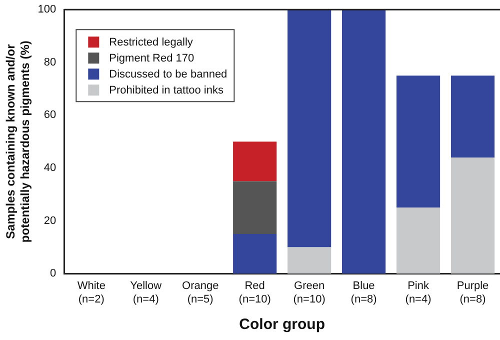  What do you see at coordinates (50, 62) in the screenshot?
I see `y-tick-label: 80` at bounding box center [50, 62].